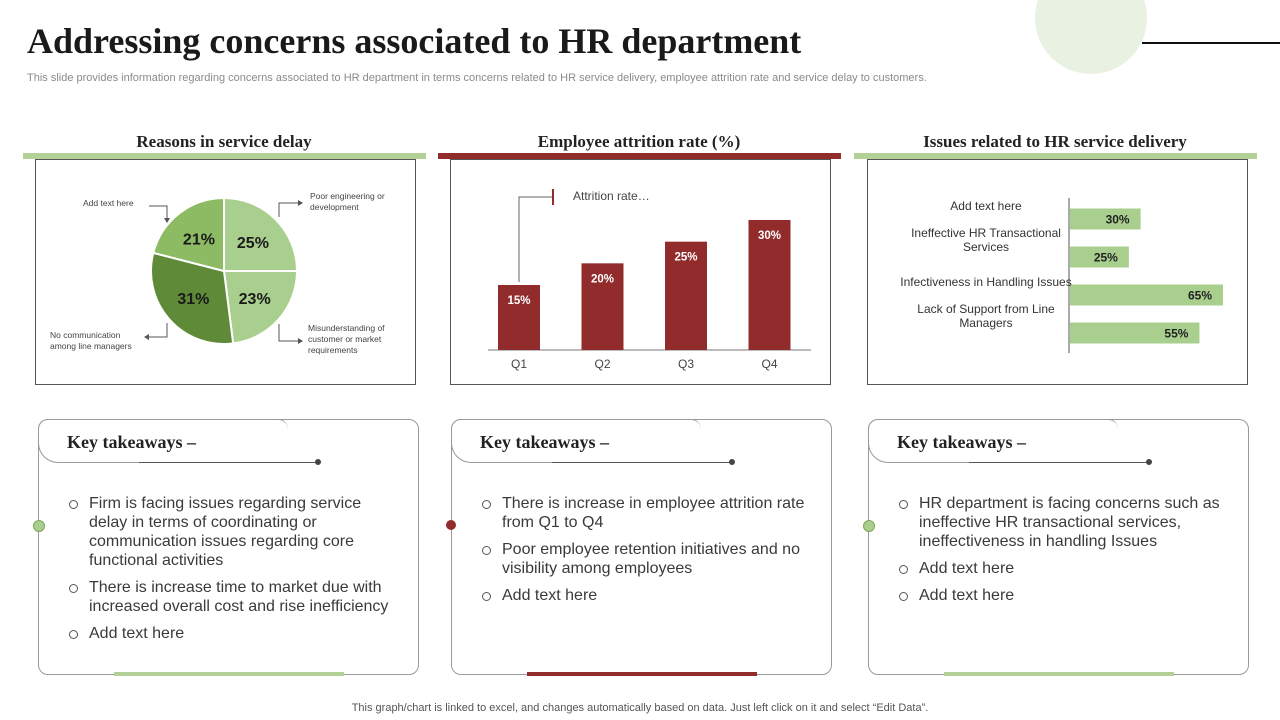 The height and width of the screenshot is (720, 1280). Describe the element at coordinates (347, 201) in the screenshot. I see `pie-category-label: Poor engineering or development` at that location.